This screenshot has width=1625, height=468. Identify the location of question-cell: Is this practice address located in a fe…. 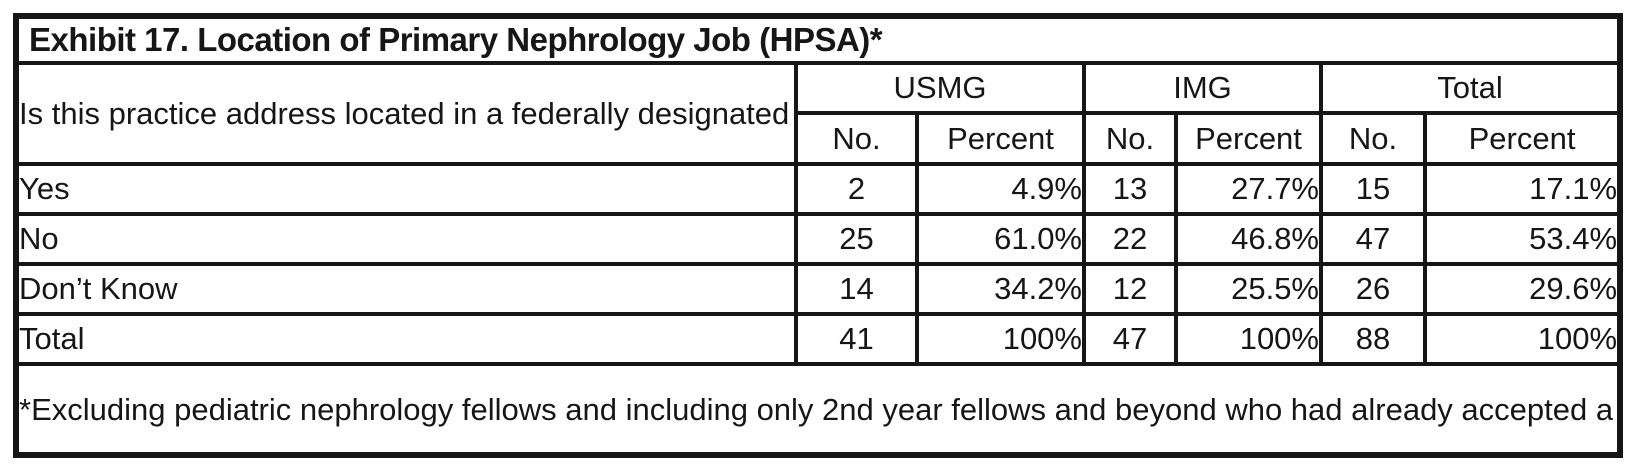
(406, 113).